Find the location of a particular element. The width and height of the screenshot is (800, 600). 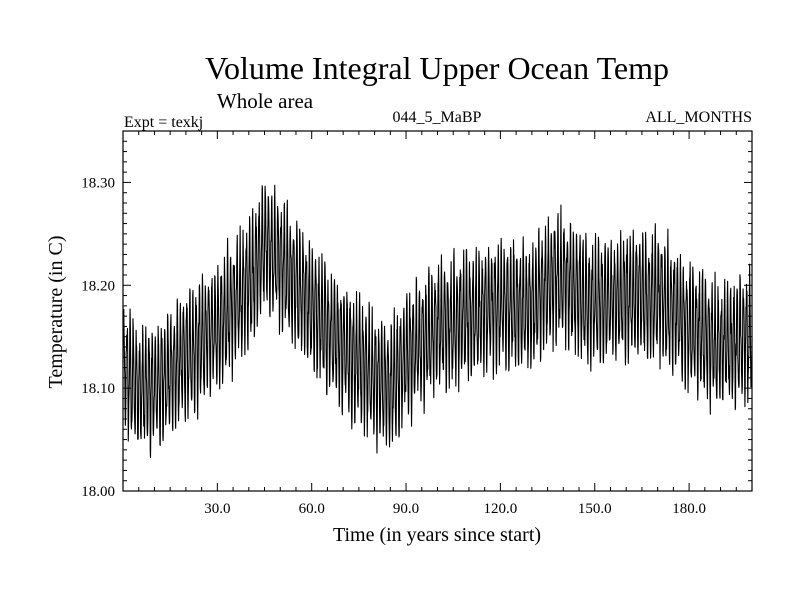

x-tick-label: 120.0 is located at coordinates (501, 509).